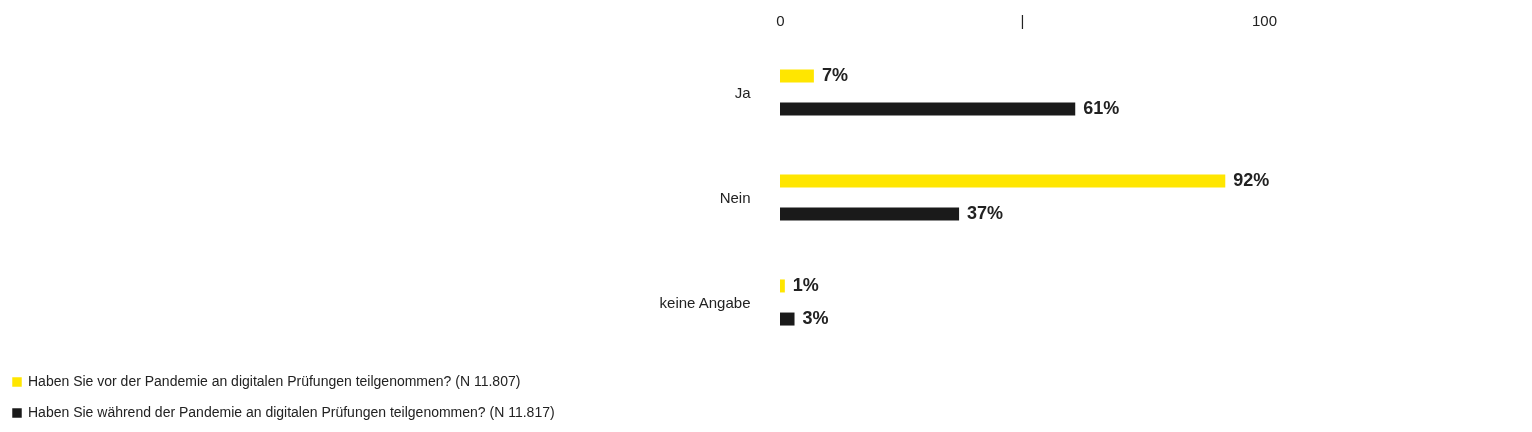 This screenshot has width=1532, height=432. I want to click on data-label: 1%, so click(805, 284).